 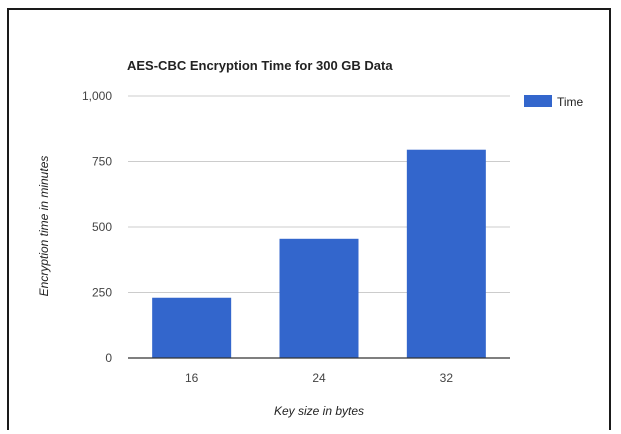 What do you see at coordinates (554, 102) in the screenshot?
I see `legend: Time` at bounding box center [554, 102].